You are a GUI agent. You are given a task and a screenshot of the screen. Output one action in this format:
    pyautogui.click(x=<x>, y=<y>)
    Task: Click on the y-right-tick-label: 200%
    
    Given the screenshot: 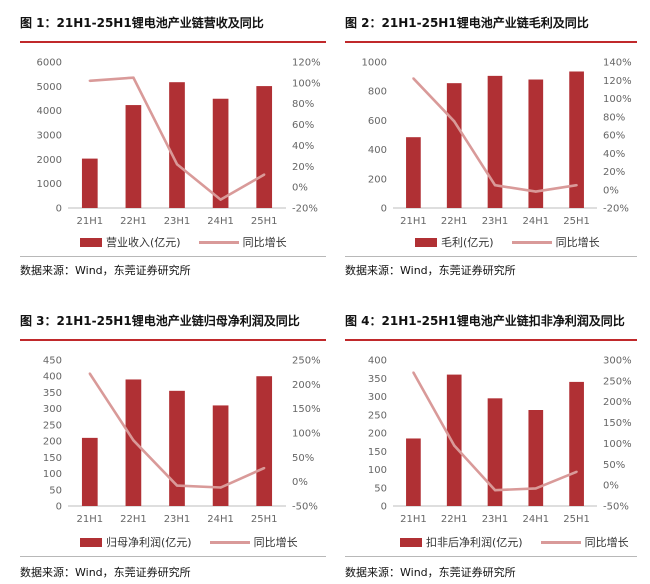 What is the action you would take?
    pyautogui.click(x=617, y=402)
    